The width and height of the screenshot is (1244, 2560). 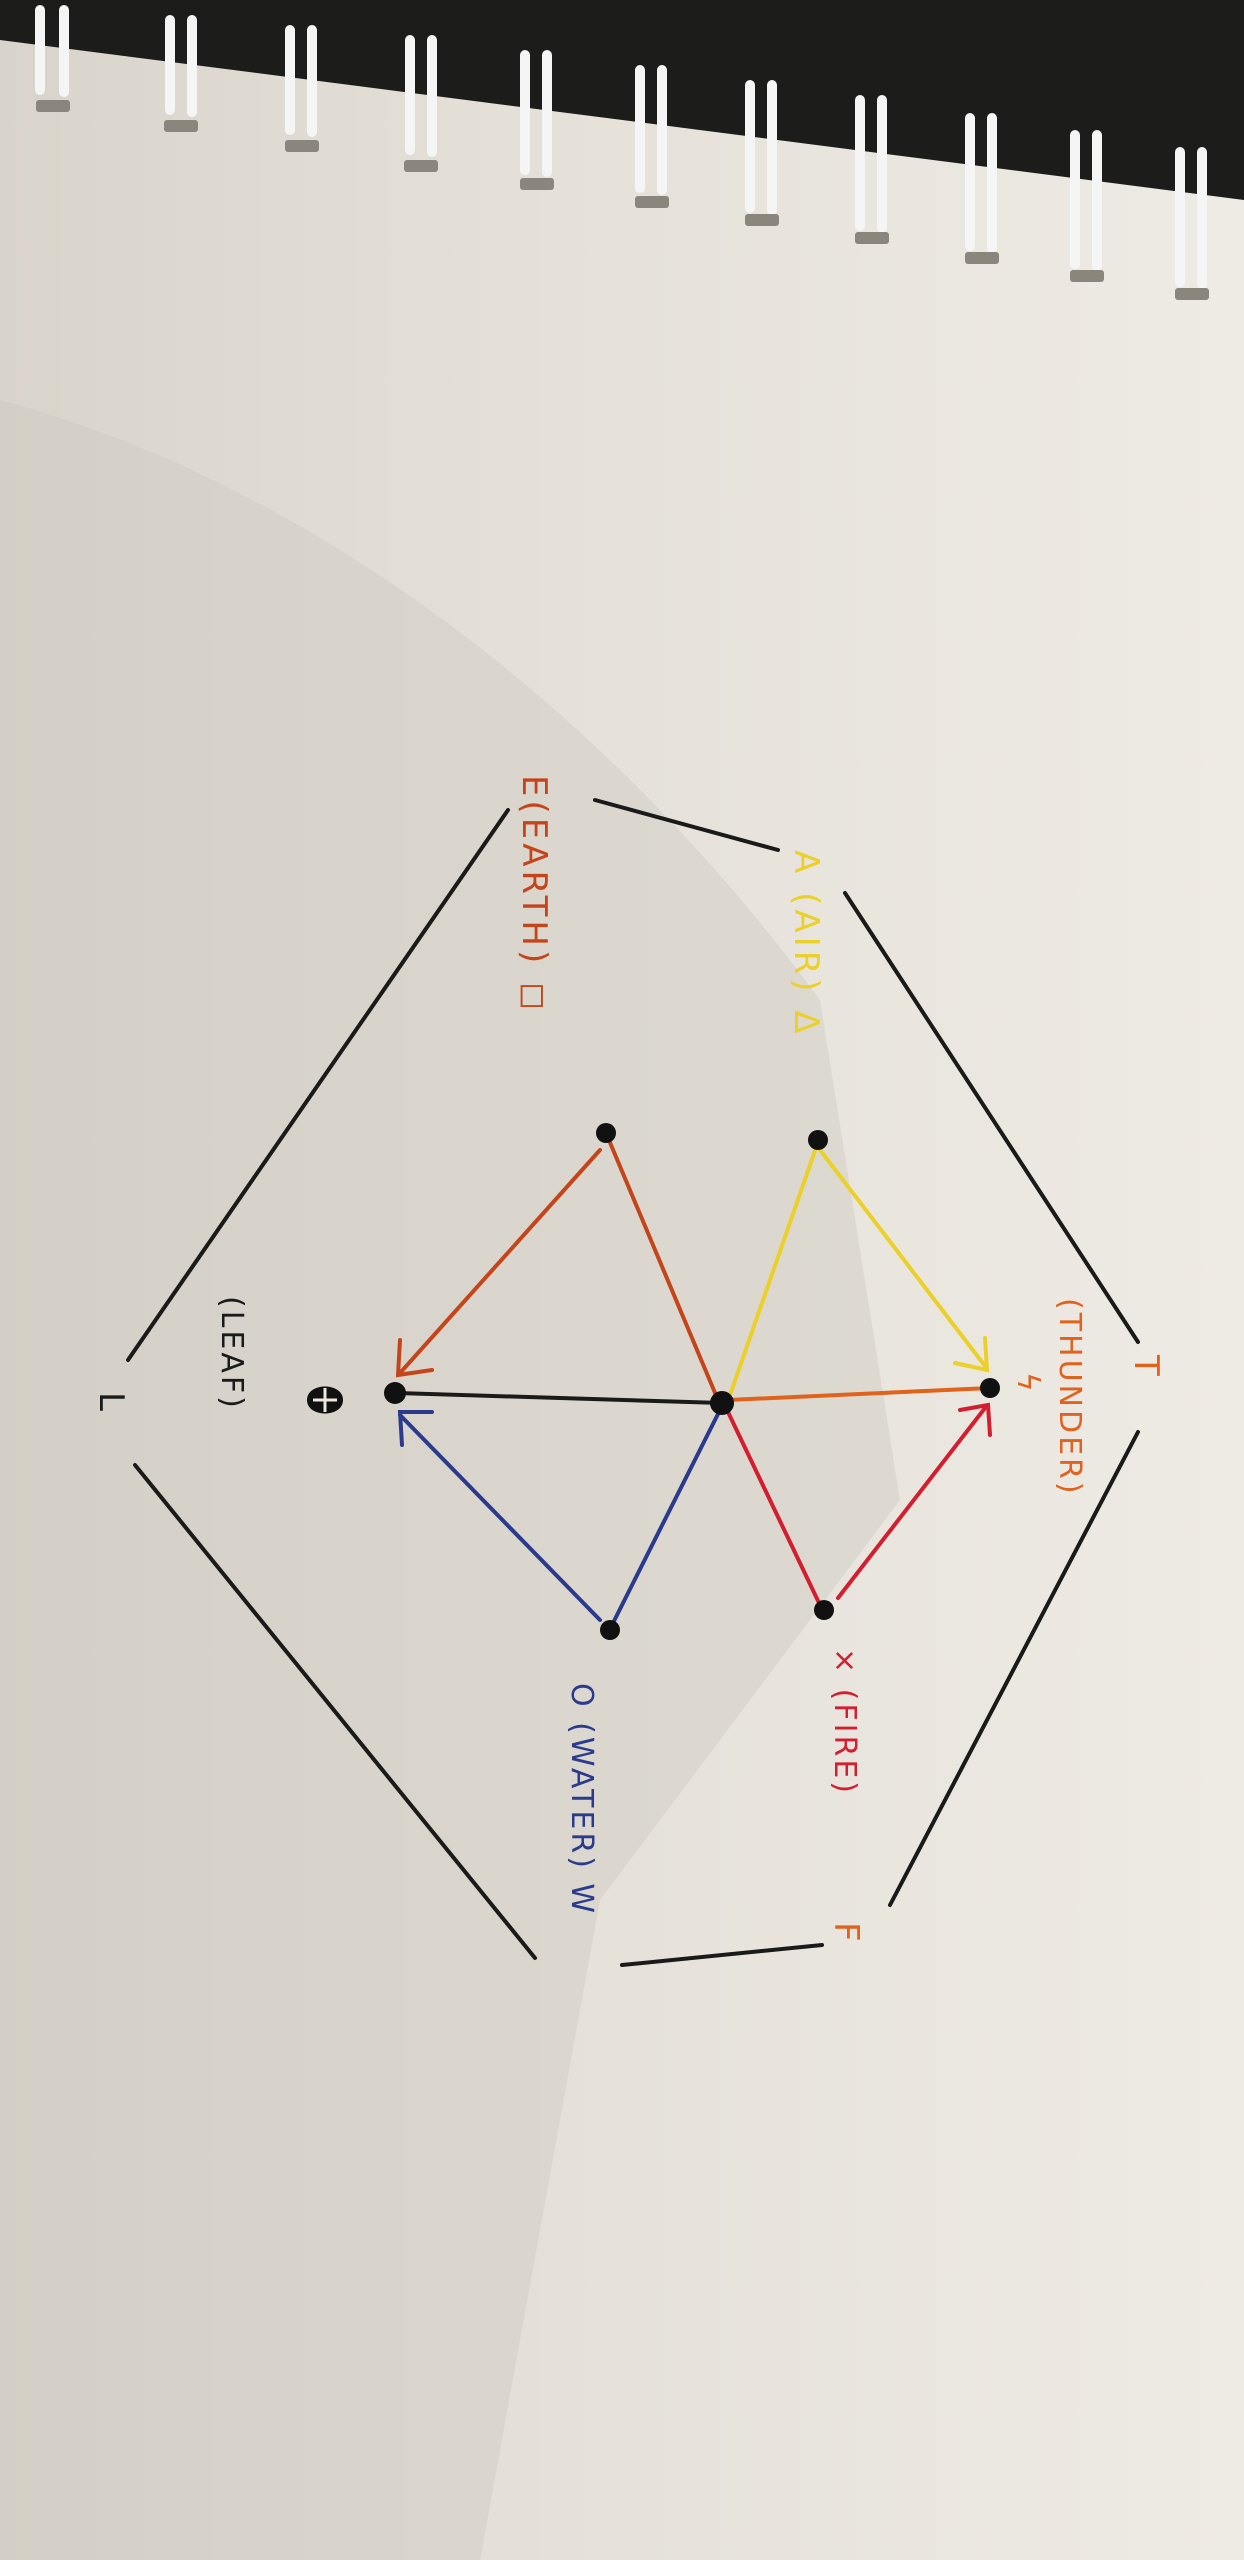 I want to click on label-air: A (AIR) Δ, so click(x=806, y=944).